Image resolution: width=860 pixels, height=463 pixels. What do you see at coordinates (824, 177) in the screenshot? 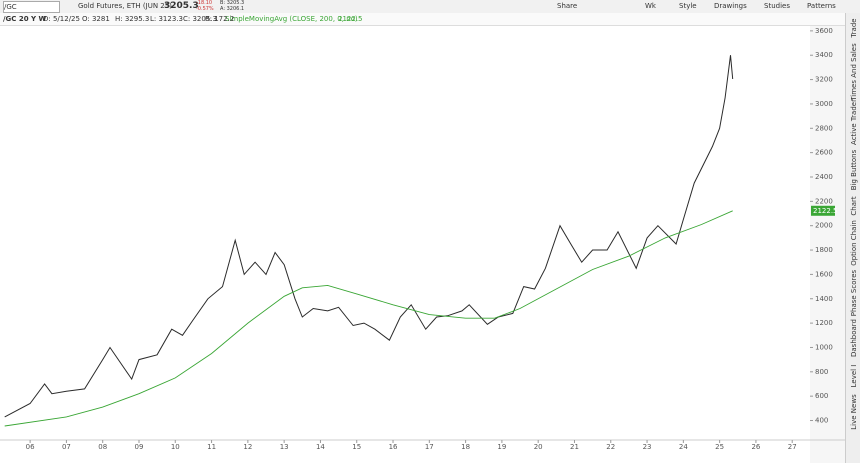
I see `y-tick-label: 2400` at bounding box center [824, 177].